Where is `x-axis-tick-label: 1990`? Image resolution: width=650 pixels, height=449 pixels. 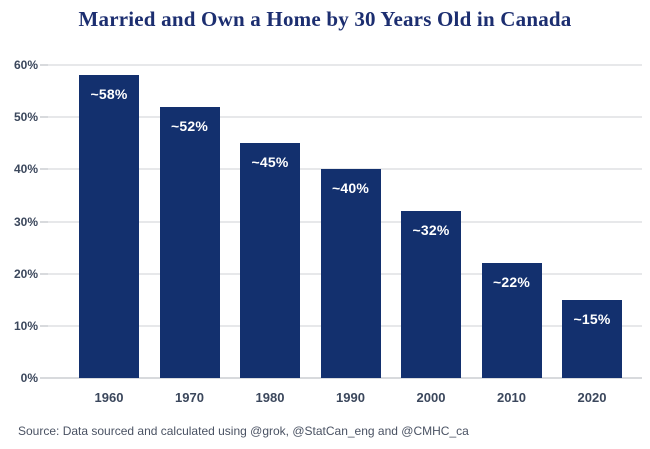 x-axis-tick-label: 1990 is located at coordinates (350, 397).